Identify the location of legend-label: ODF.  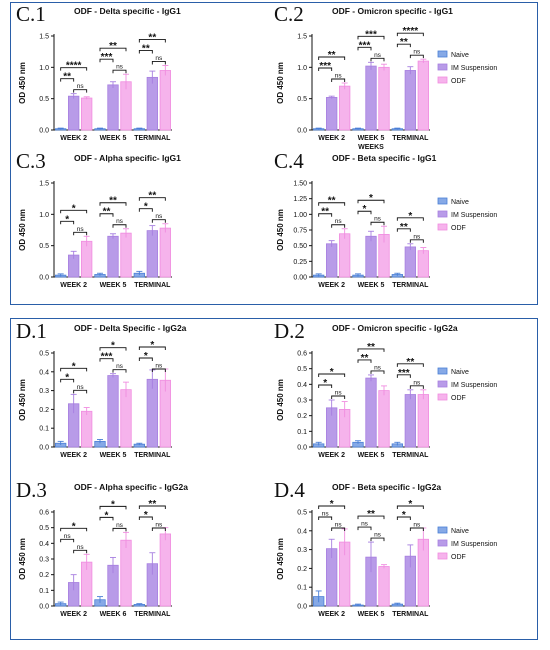
(458, 557).